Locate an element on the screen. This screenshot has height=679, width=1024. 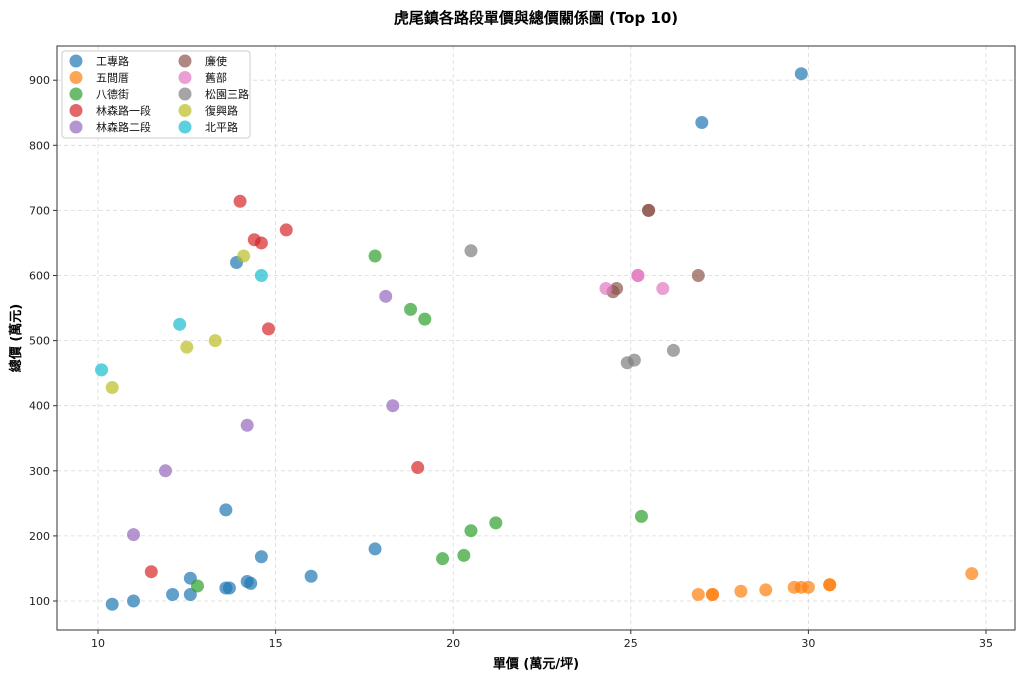
legend-box is located at coordinates (156, 94).